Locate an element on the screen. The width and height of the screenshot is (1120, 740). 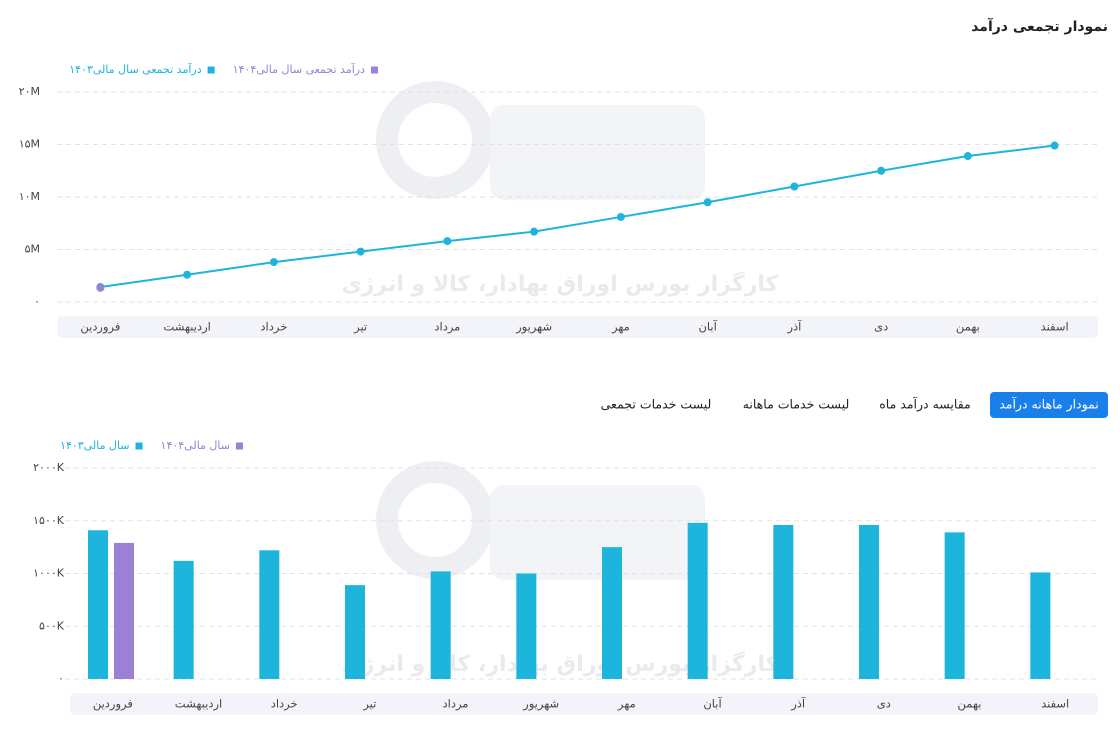
y-tick-label: ۱۵M is located at coordinates (29, 144).